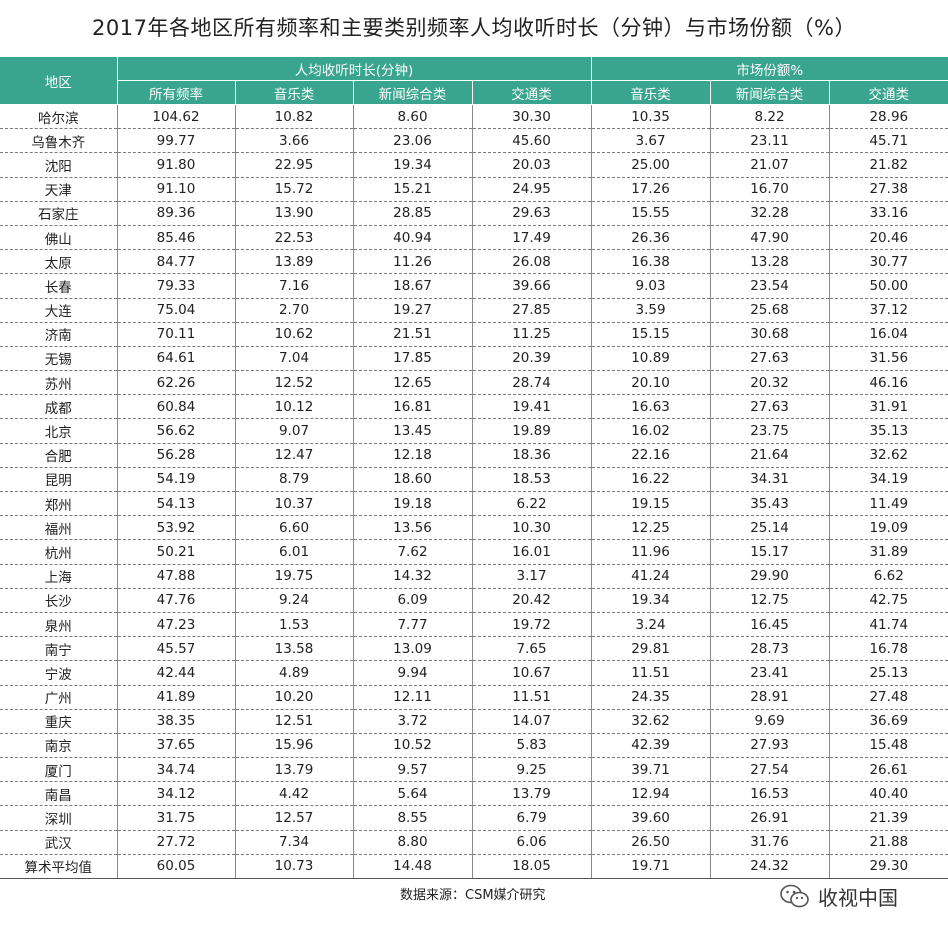  Describe the element at coordinates (176, 92) in the screenshot. I see `header-col: 所有频率` at that location.